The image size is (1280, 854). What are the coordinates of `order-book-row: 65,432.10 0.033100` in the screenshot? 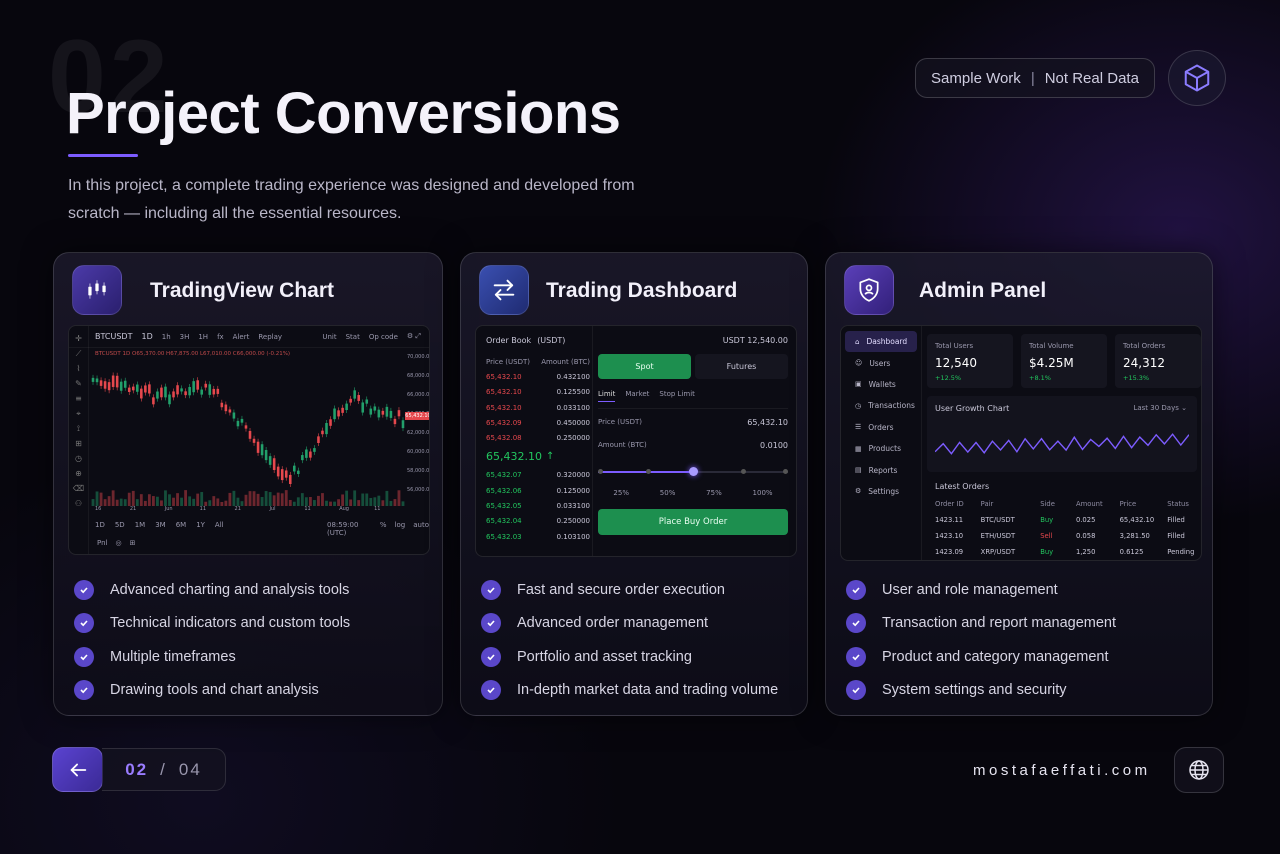 It's located at (538, 407).